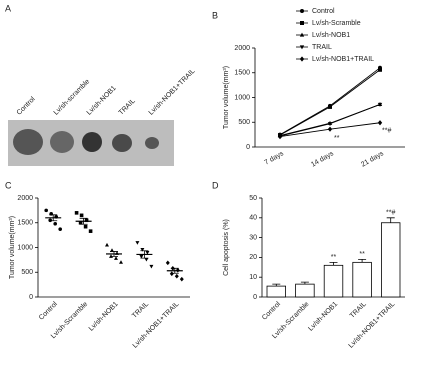 The image size is (421, 370). I want to click on y-tick-label: 20, so click(253, 257).